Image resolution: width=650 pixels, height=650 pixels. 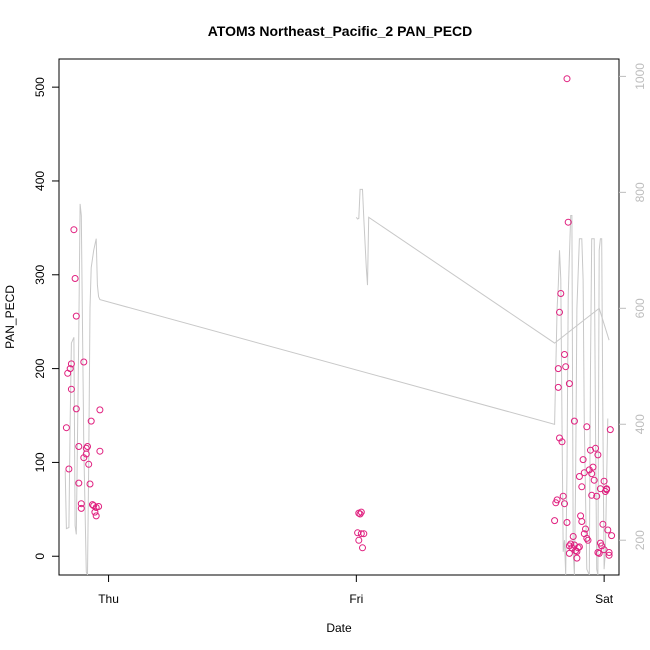 What do you see at coordinates (108, 599) in the screenshot?
I see `x-tick-label: Thu` at bounding box center [108, 599].